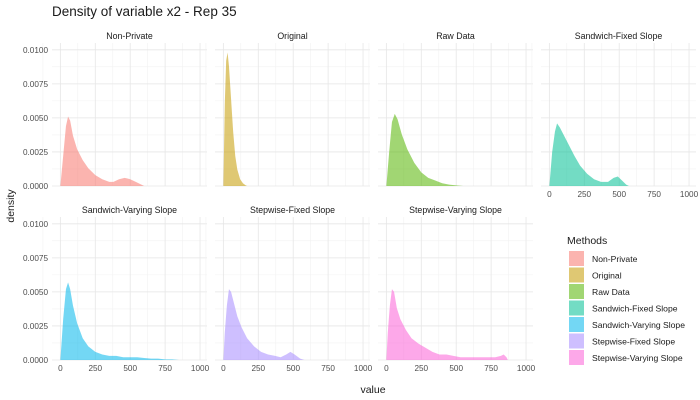 The height and width of the screenshot is (400, 700). What do you see at coordinates (611, 292) in the screenshot?
I see `legend-label: Raw Data` at bounding box center [611, 292].